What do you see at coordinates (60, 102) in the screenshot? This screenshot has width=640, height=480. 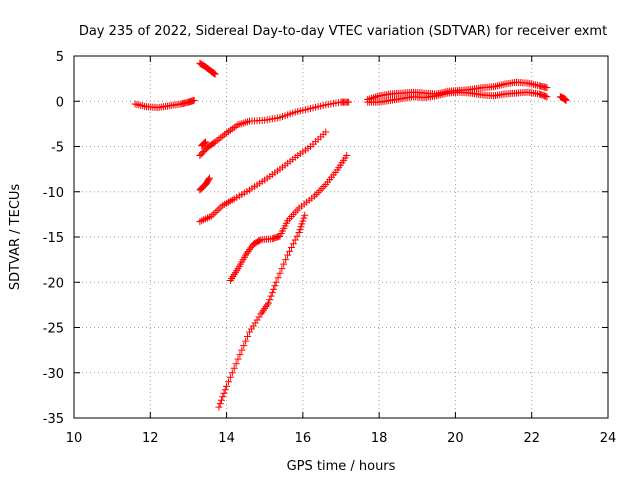 I see `y-tick-label: 0` at bounding box center [60, 102].